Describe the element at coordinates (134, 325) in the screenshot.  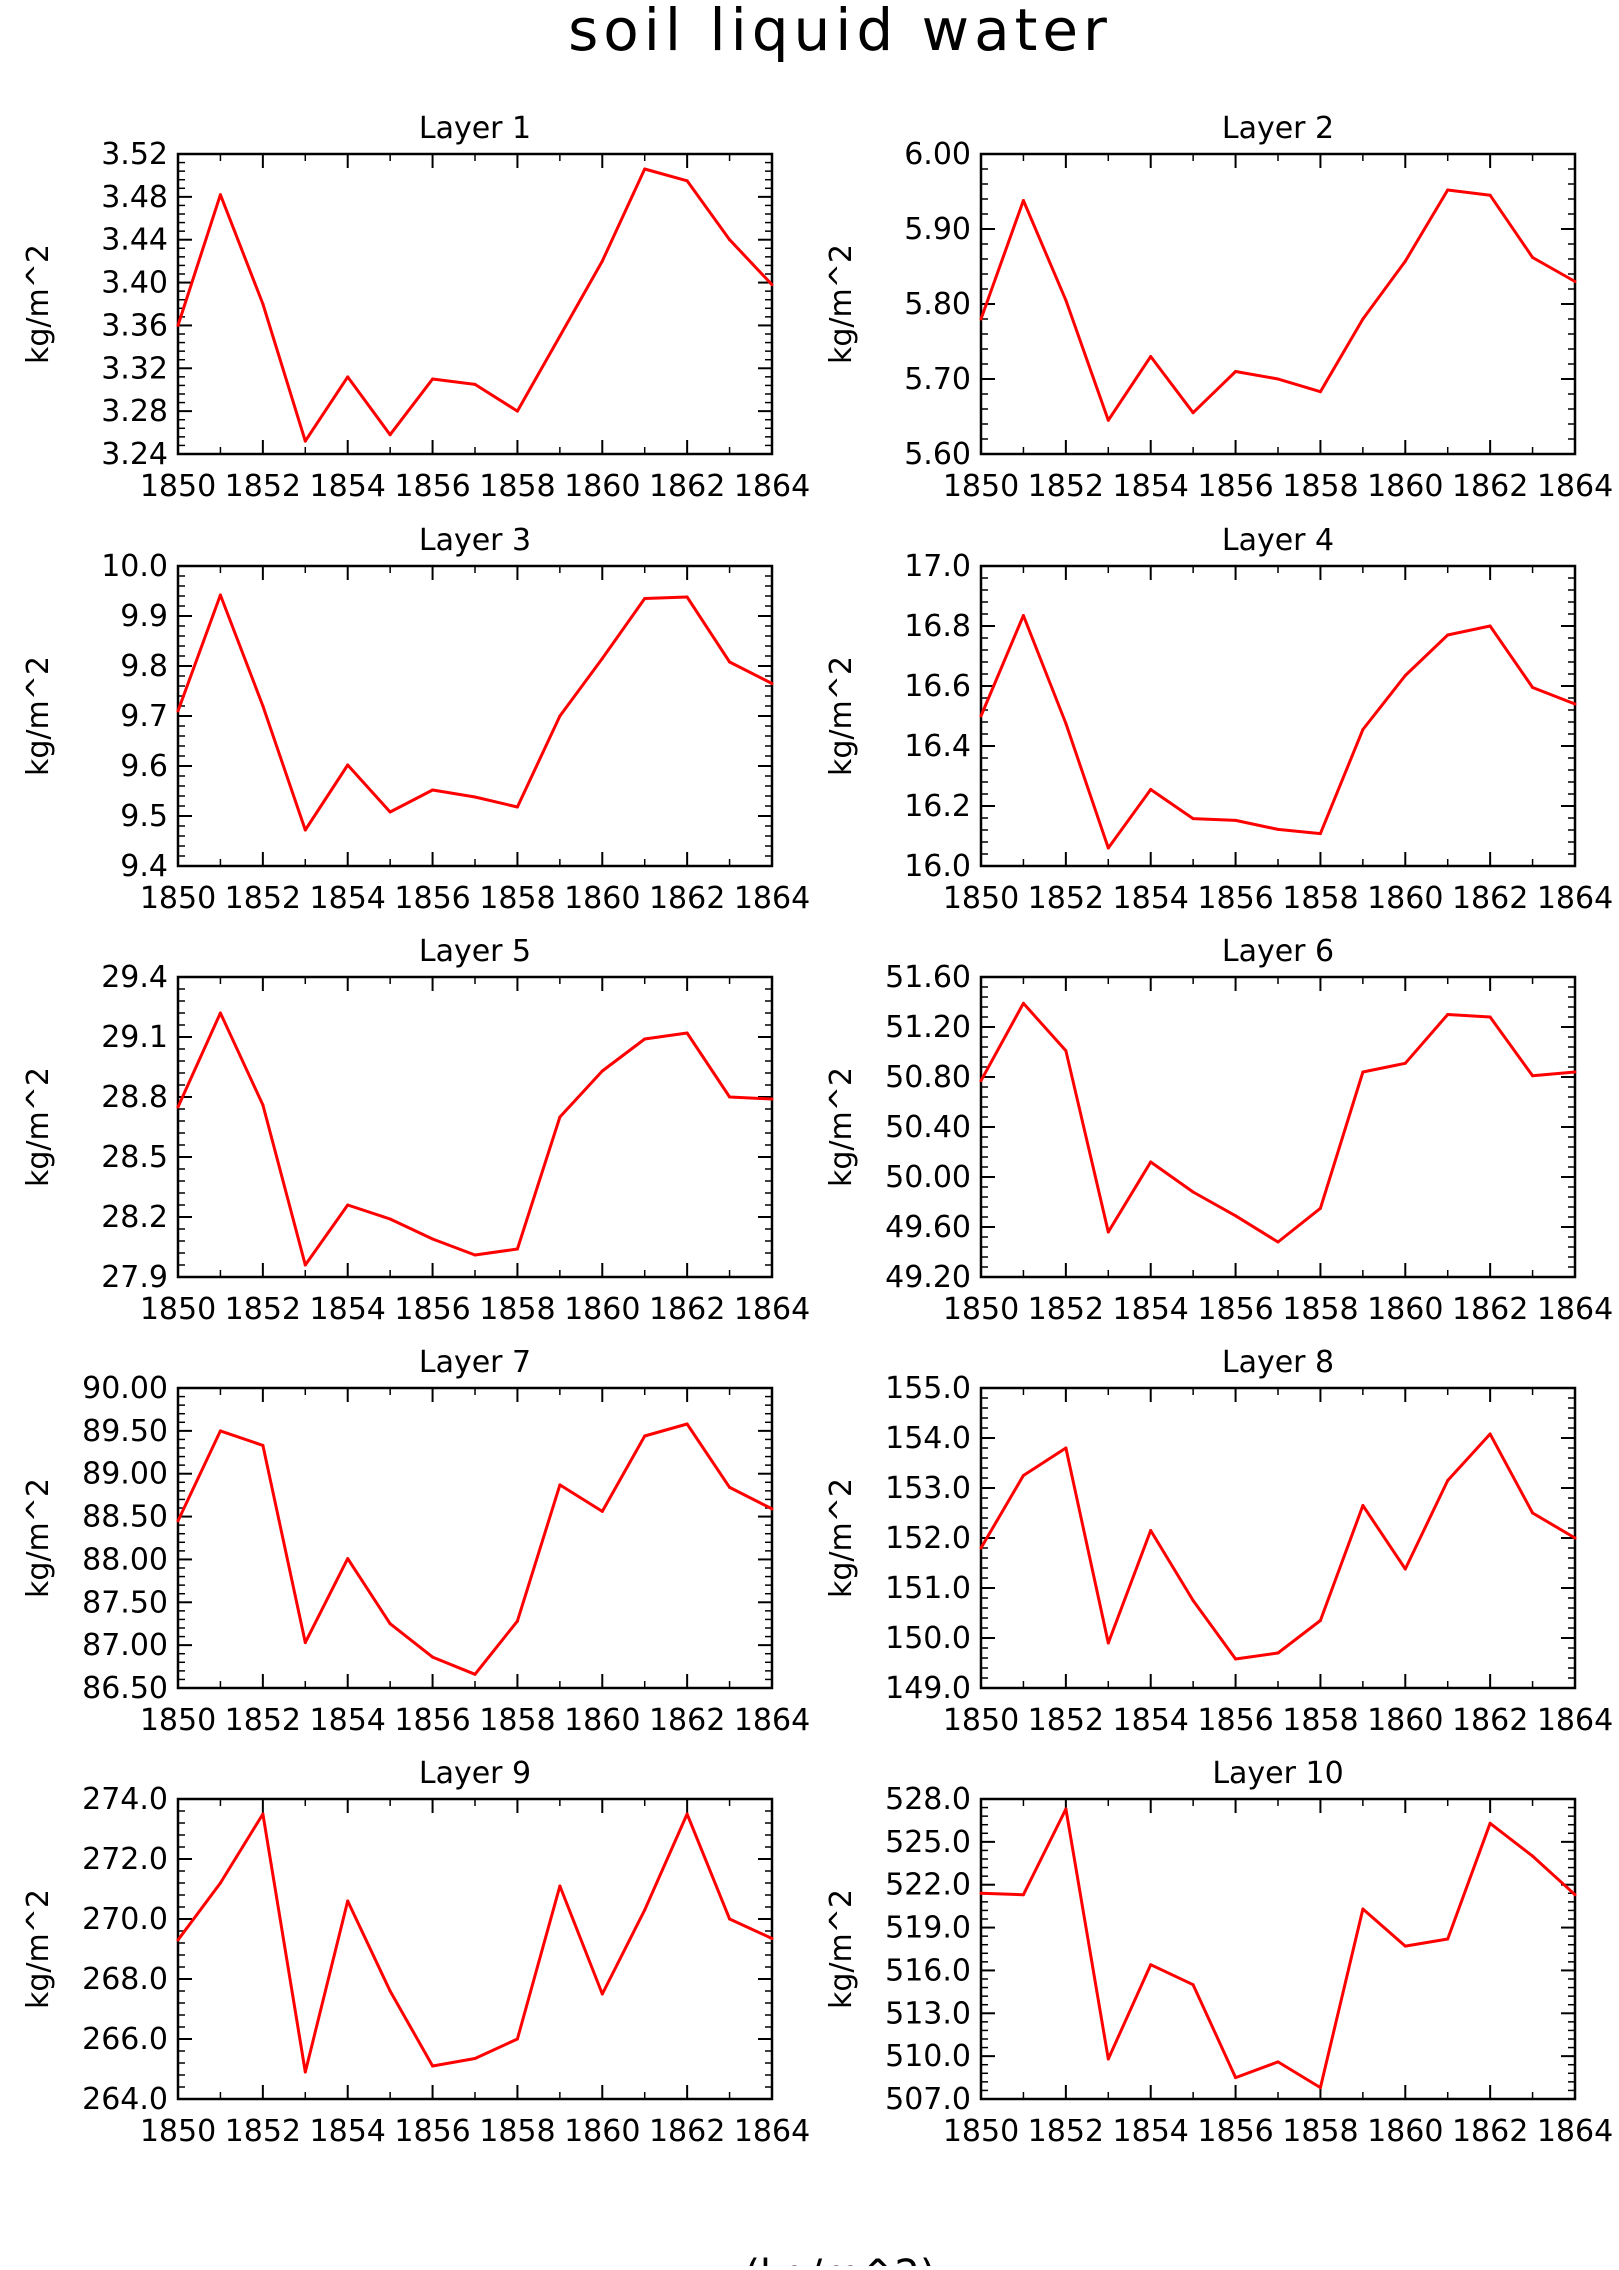
I see `y-tick-label: 3.36` at that location.